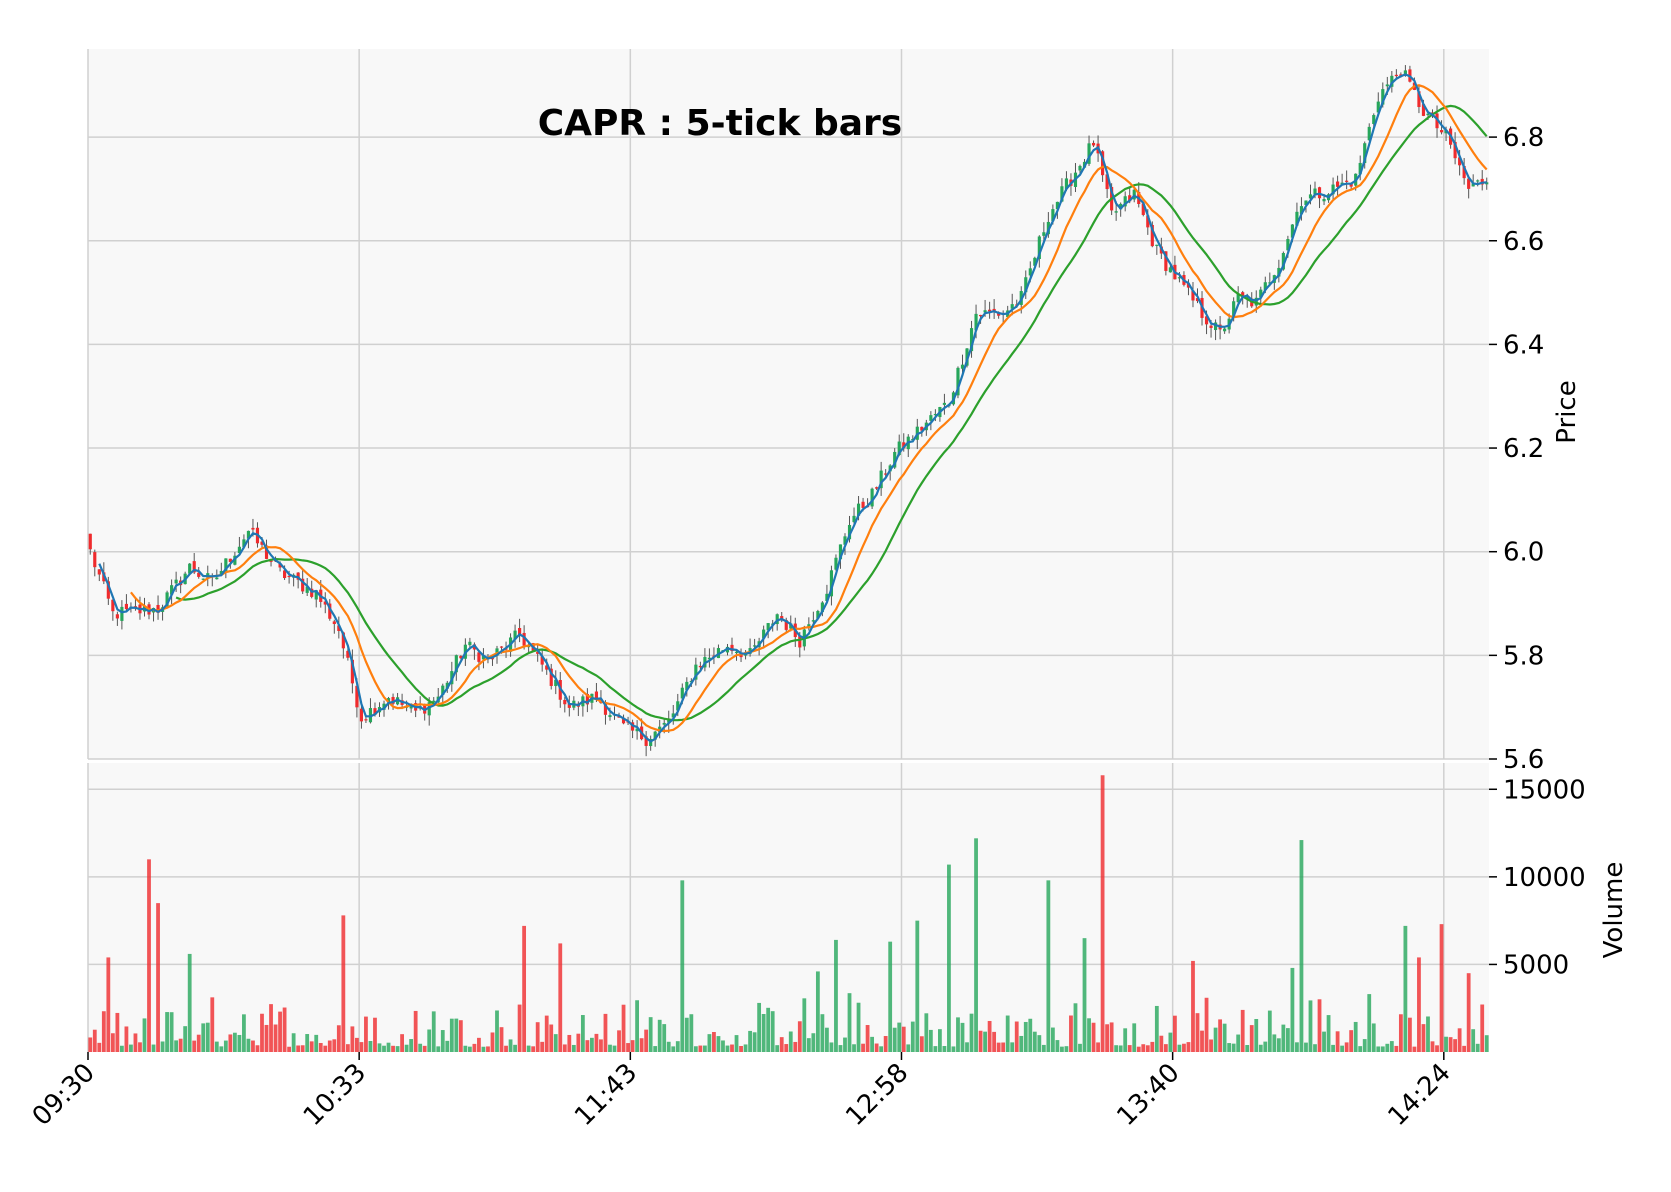  Describe the element at coordinates (1544, 878) in the screenshot. I see `volume-tick-label: 10000` at that location.